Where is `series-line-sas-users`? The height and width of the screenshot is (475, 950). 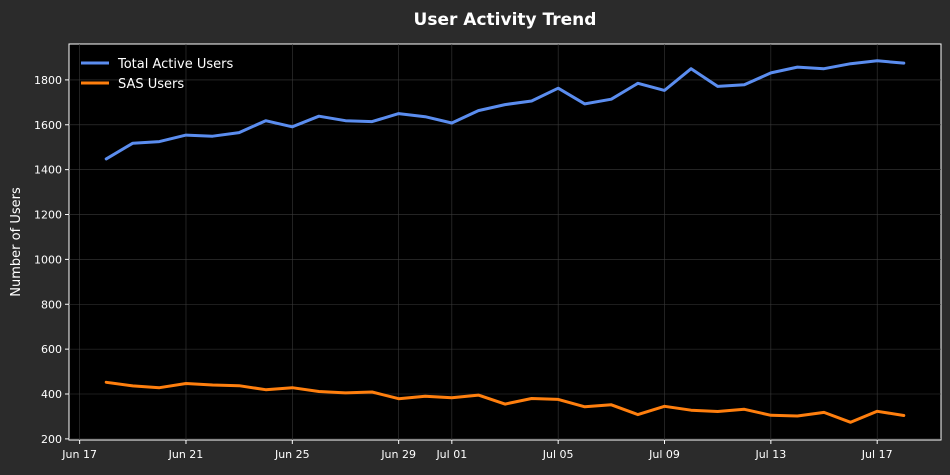
series-line-sas-users is located at coordinates (505, 402).